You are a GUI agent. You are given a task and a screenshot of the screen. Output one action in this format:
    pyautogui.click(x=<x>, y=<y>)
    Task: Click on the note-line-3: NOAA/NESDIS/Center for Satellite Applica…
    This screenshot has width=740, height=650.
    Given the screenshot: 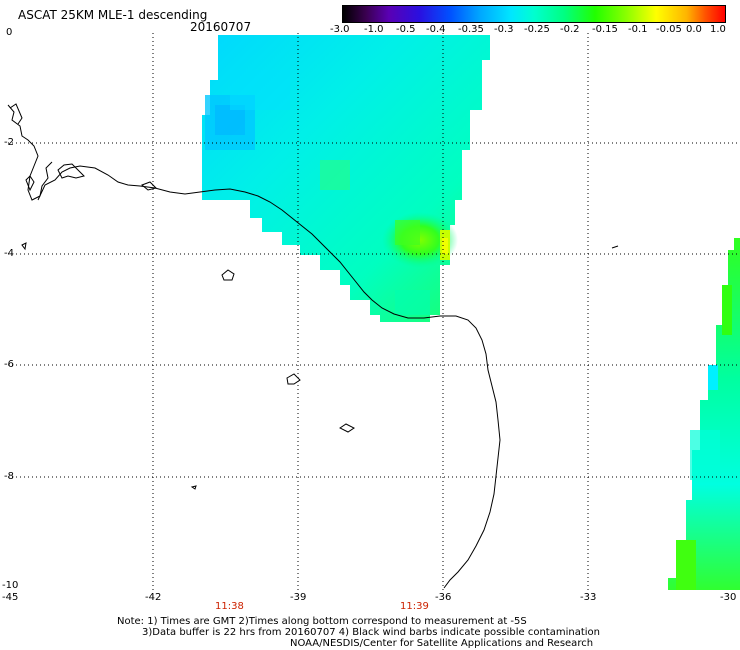 What is the action you would take?
    pyautogui.click(x=442, y=643)
    